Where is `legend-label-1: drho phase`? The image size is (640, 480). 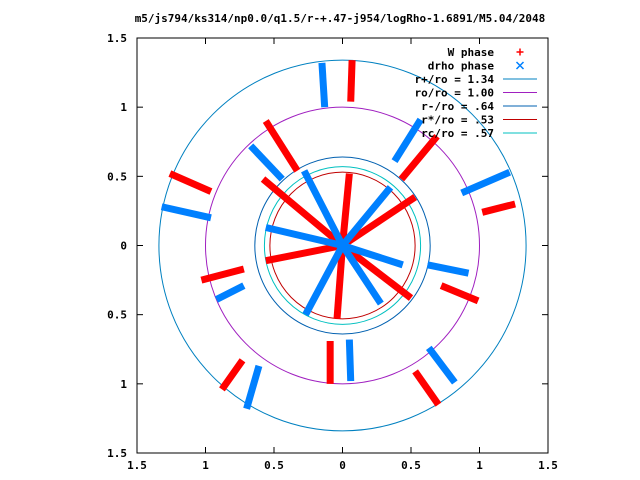
legend-label-1: drho phase is located at coordinates (461, 66).